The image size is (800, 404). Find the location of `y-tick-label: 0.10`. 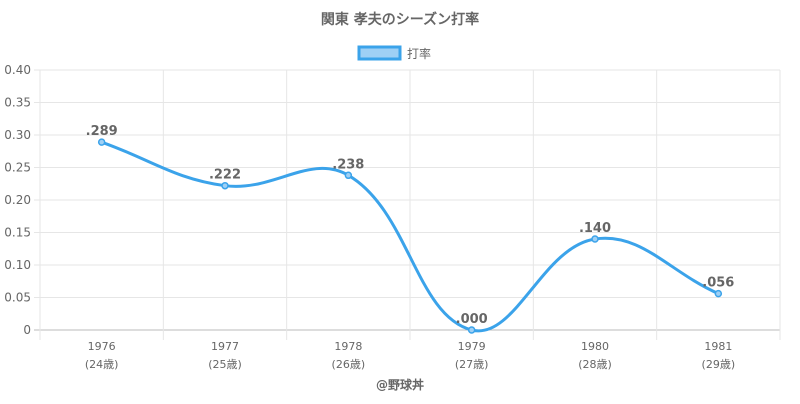

y-tick-label: 0.10 is located at coordinates (17, 265).